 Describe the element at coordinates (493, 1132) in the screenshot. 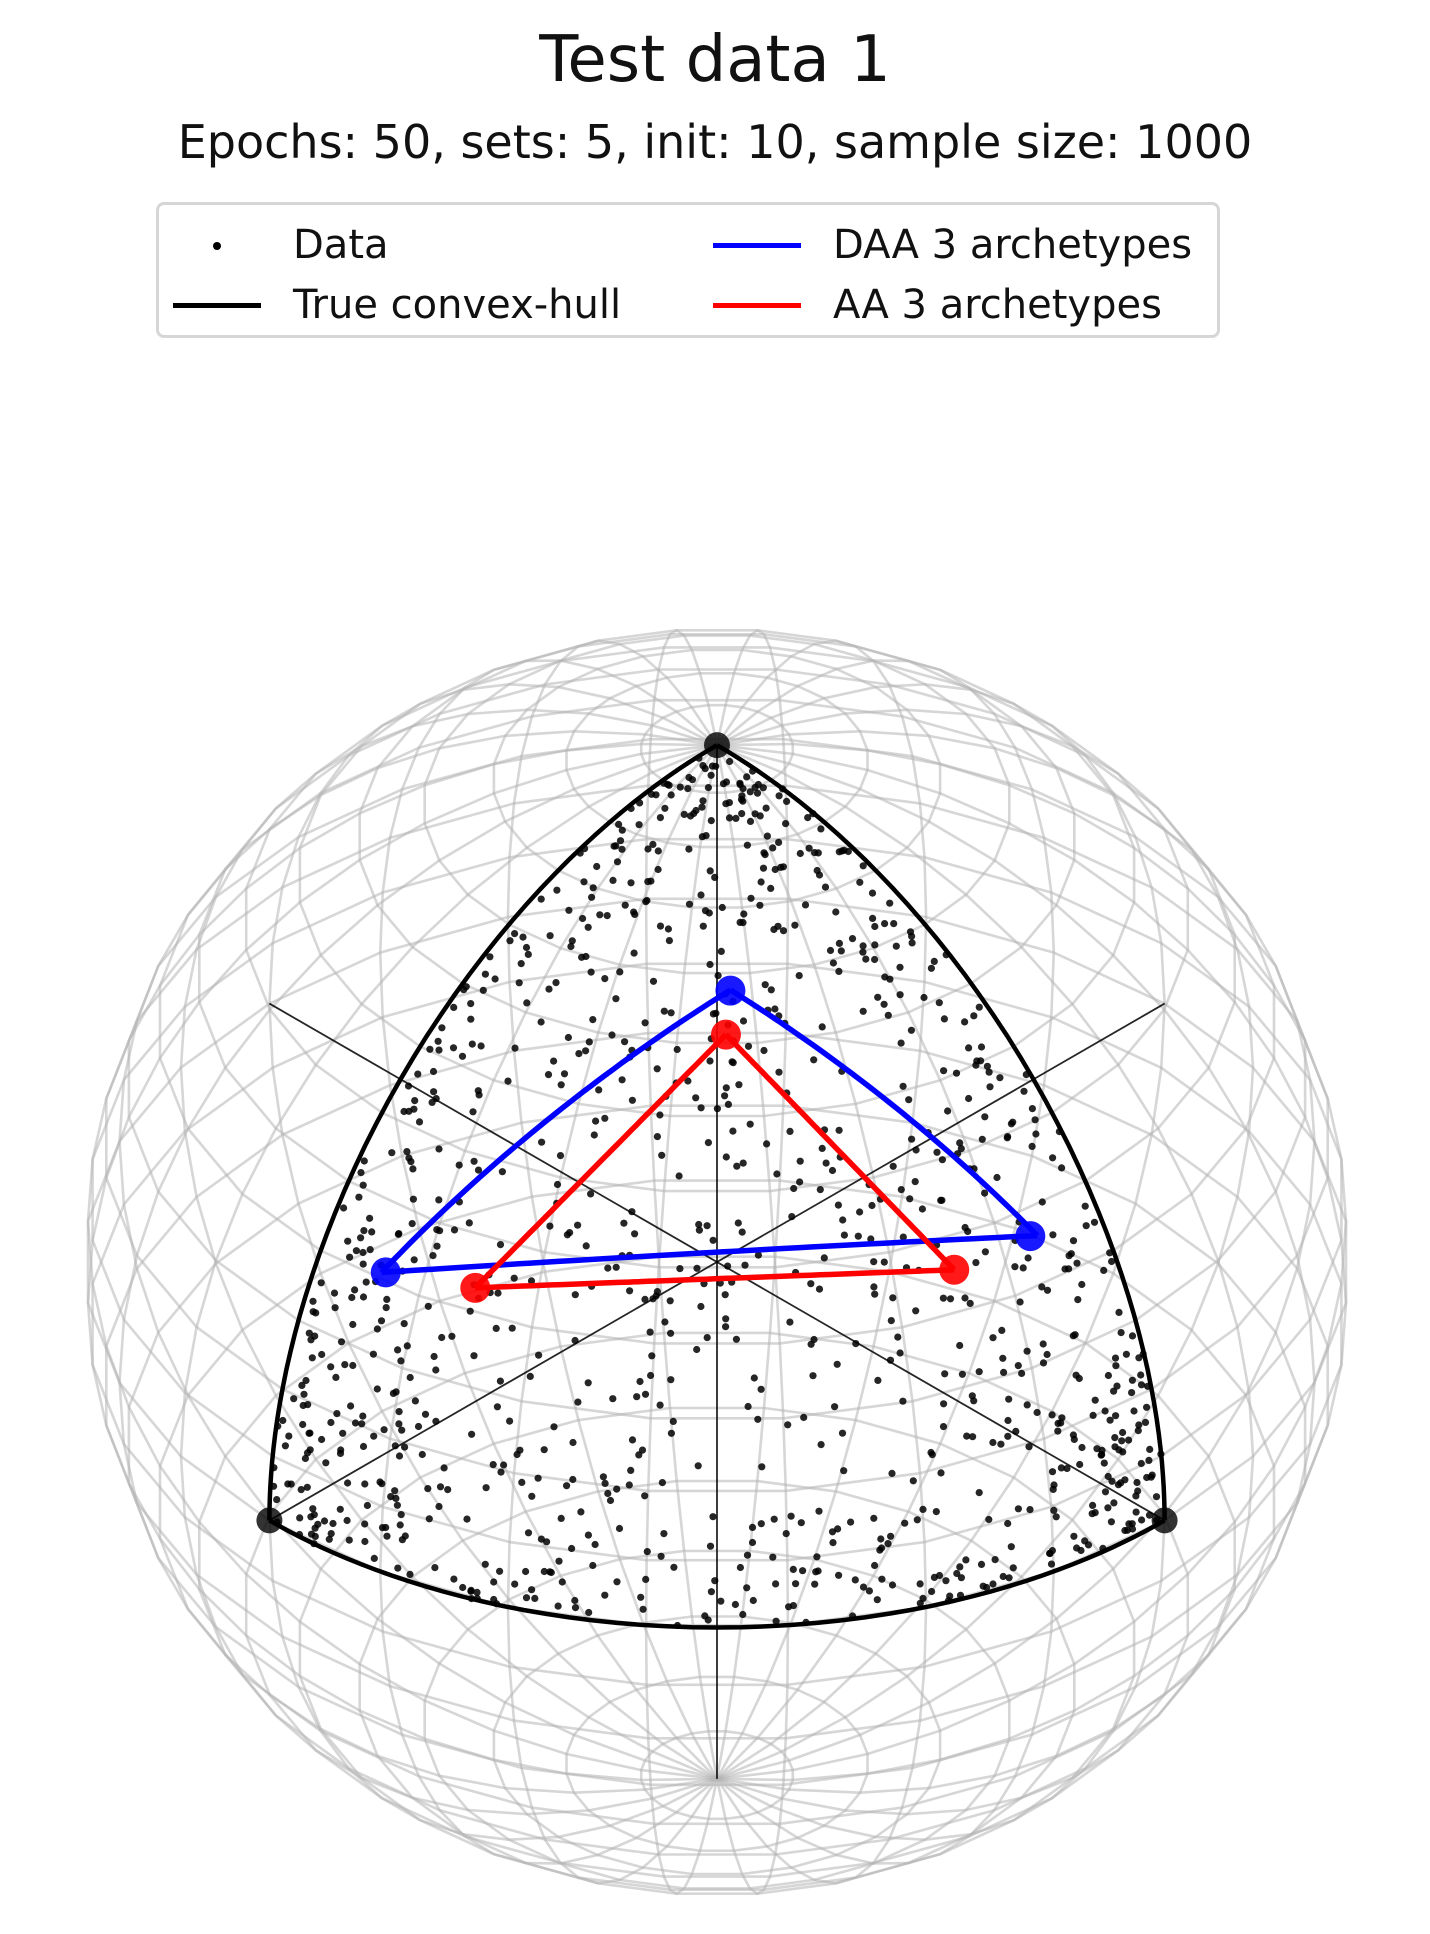

I see `hull-edge` at that location.